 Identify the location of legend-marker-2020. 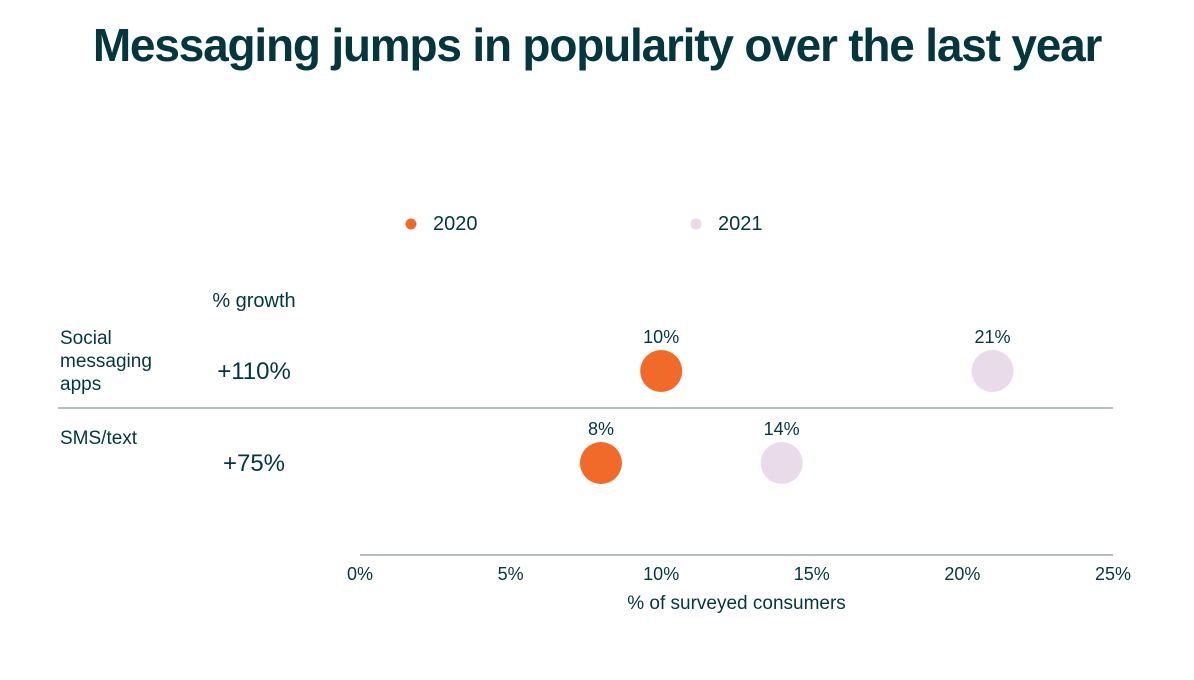
(411, 224).